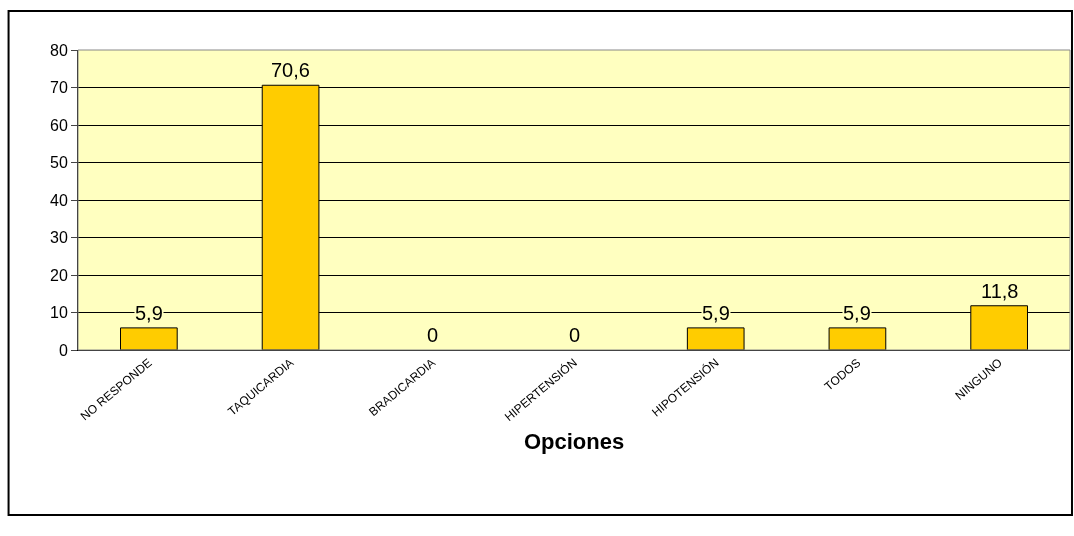 This screenshot has height=536, width=1074. I want to click on y-tick-label: 30, so click(59, 238).